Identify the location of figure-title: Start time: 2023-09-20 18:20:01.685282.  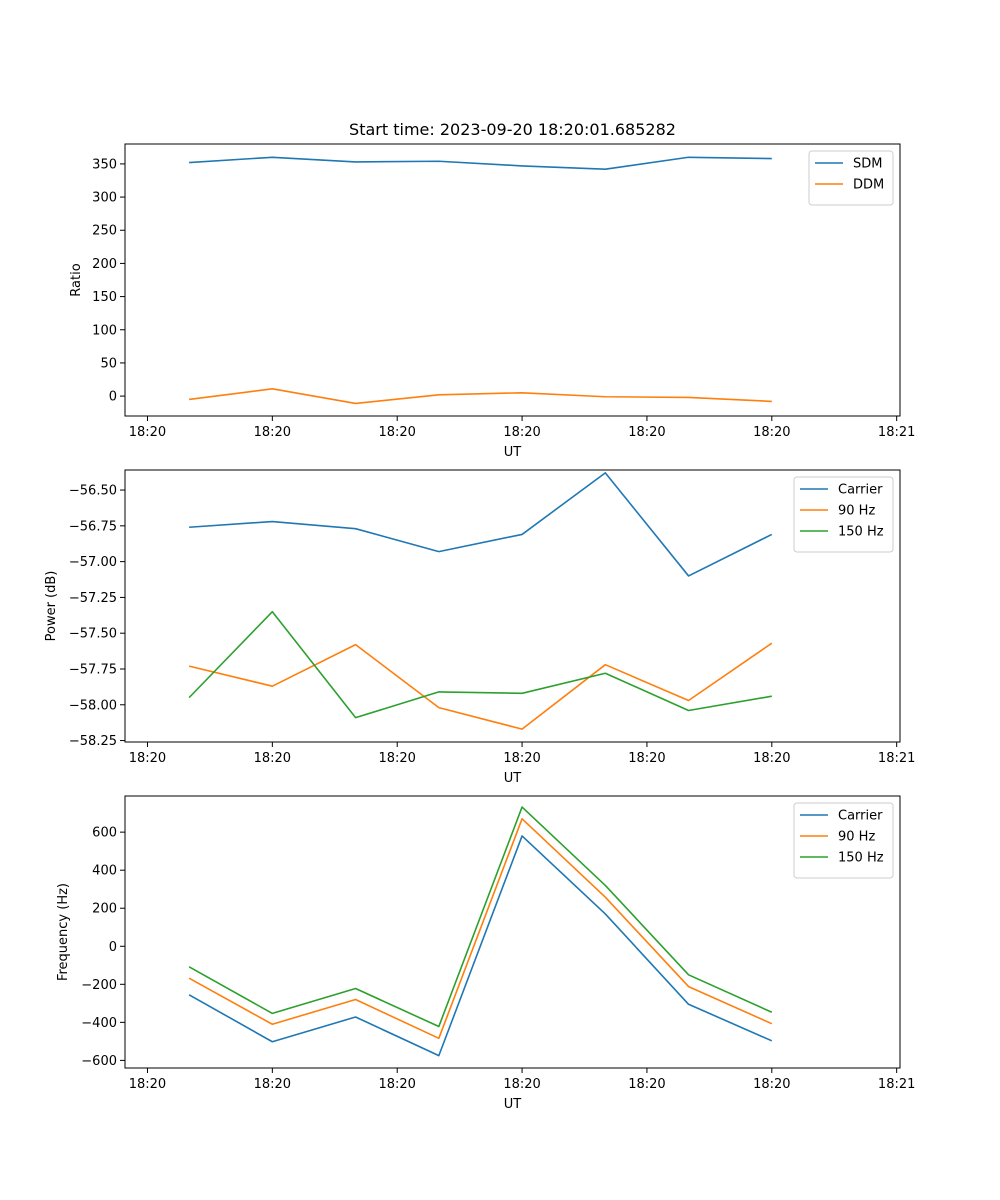
(512, 129).